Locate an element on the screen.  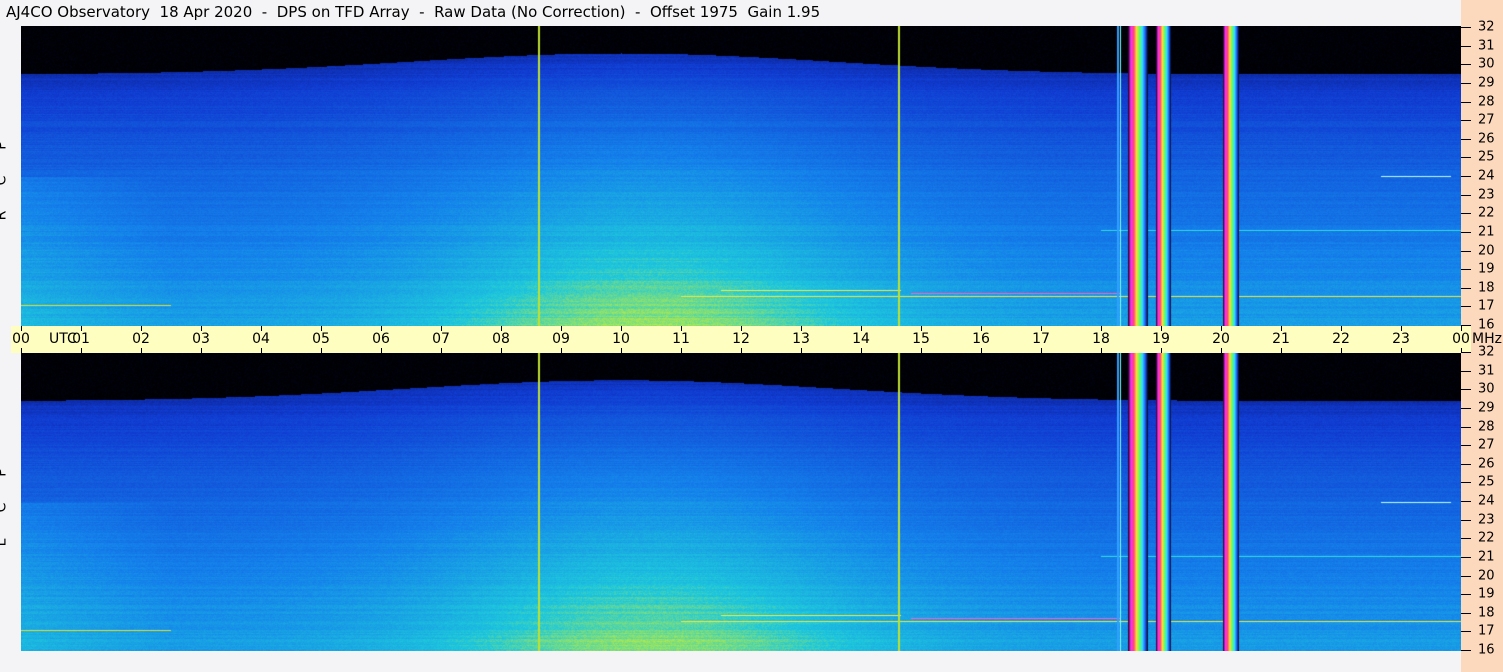
freq-label: 21 is located at coordinates (1486, 232).